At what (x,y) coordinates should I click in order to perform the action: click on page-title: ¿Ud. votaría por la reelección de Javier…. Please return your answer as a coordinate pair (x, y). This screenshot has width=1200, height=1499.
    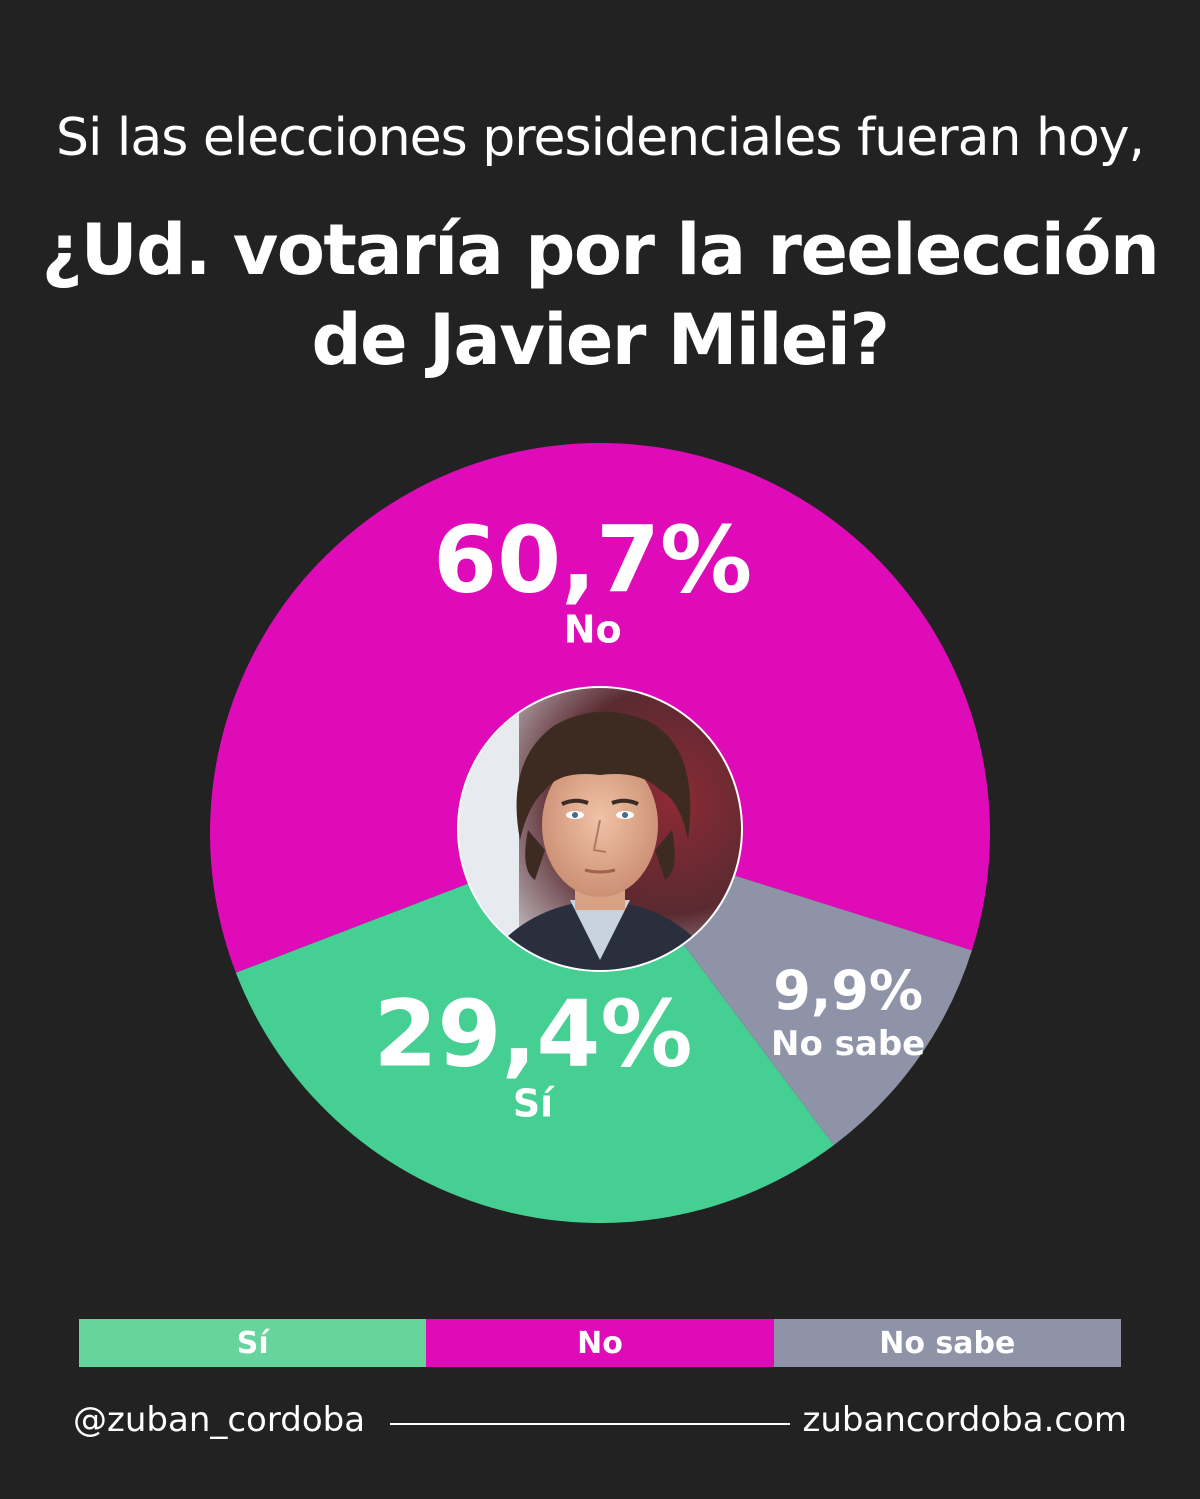
    Looking at the image, I should click on (600, 295).